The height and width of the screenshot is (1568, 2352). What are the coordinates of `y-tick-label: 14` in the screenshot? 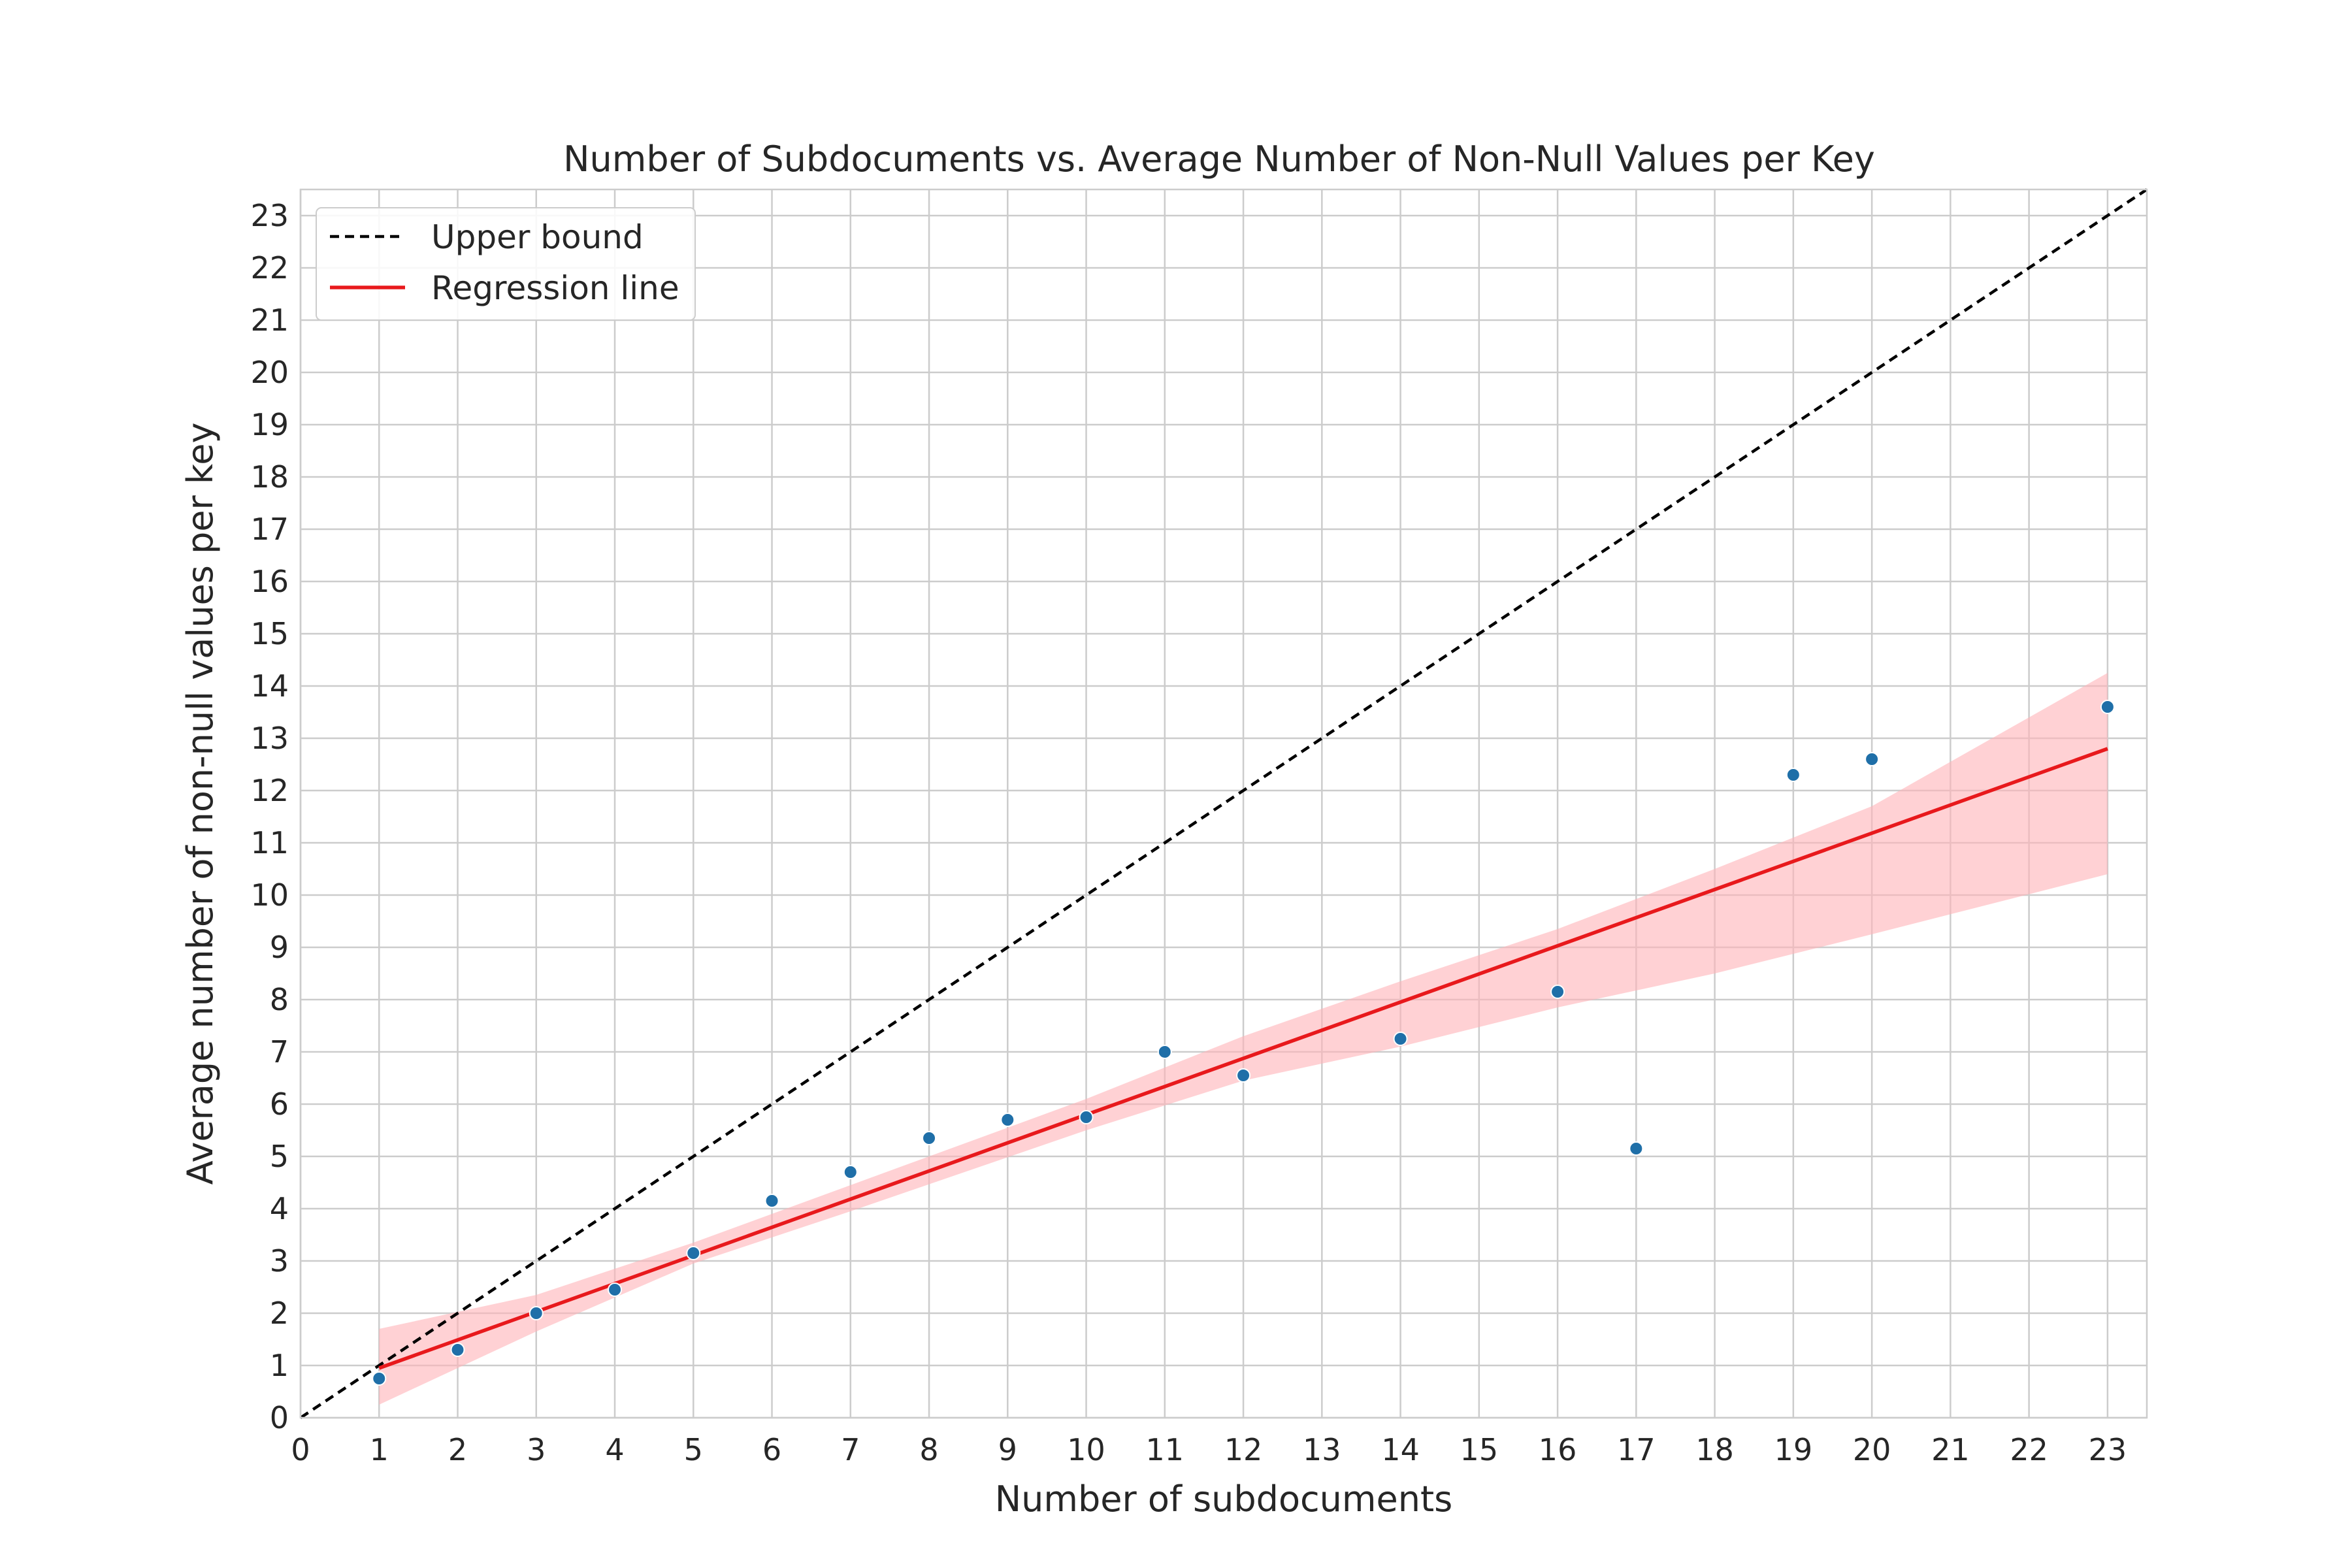 It's located at (269, 686).